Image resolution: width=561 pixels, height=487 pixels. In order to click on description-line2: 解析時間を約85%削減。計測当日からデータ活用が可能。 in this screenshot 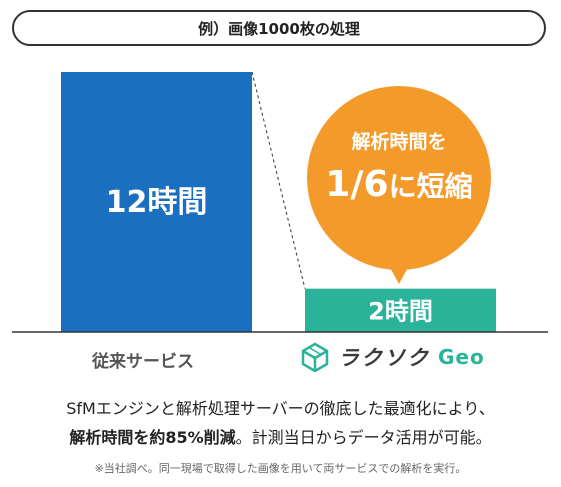, I will do `click(280, 436)`.